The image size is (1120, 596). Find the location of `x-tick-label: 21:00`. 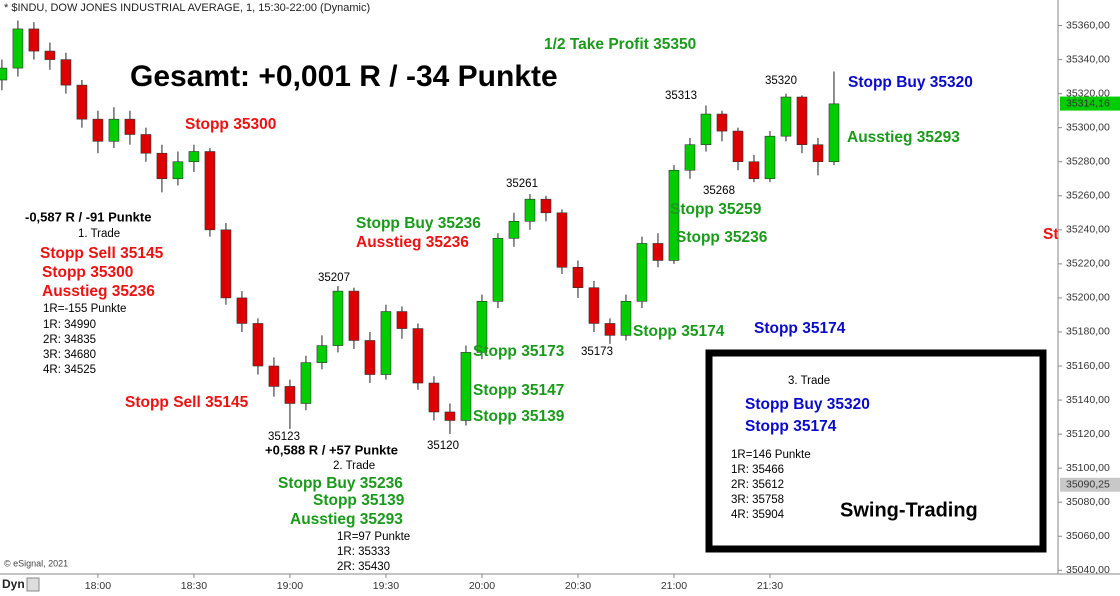

x-tick-label: 21:00 is located at coordinates (674, 586).